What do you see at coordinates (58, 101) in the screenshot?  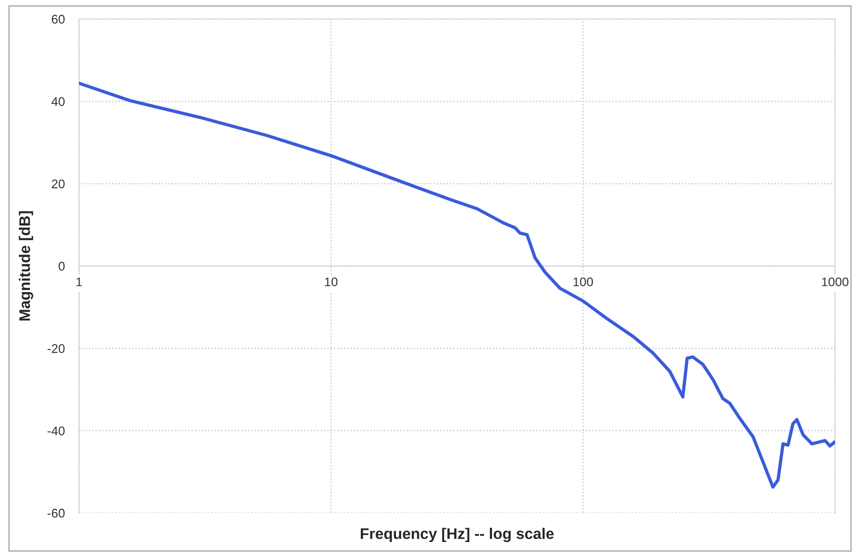 I see `y-tick-label: 40` at bounding box center [58, 101].